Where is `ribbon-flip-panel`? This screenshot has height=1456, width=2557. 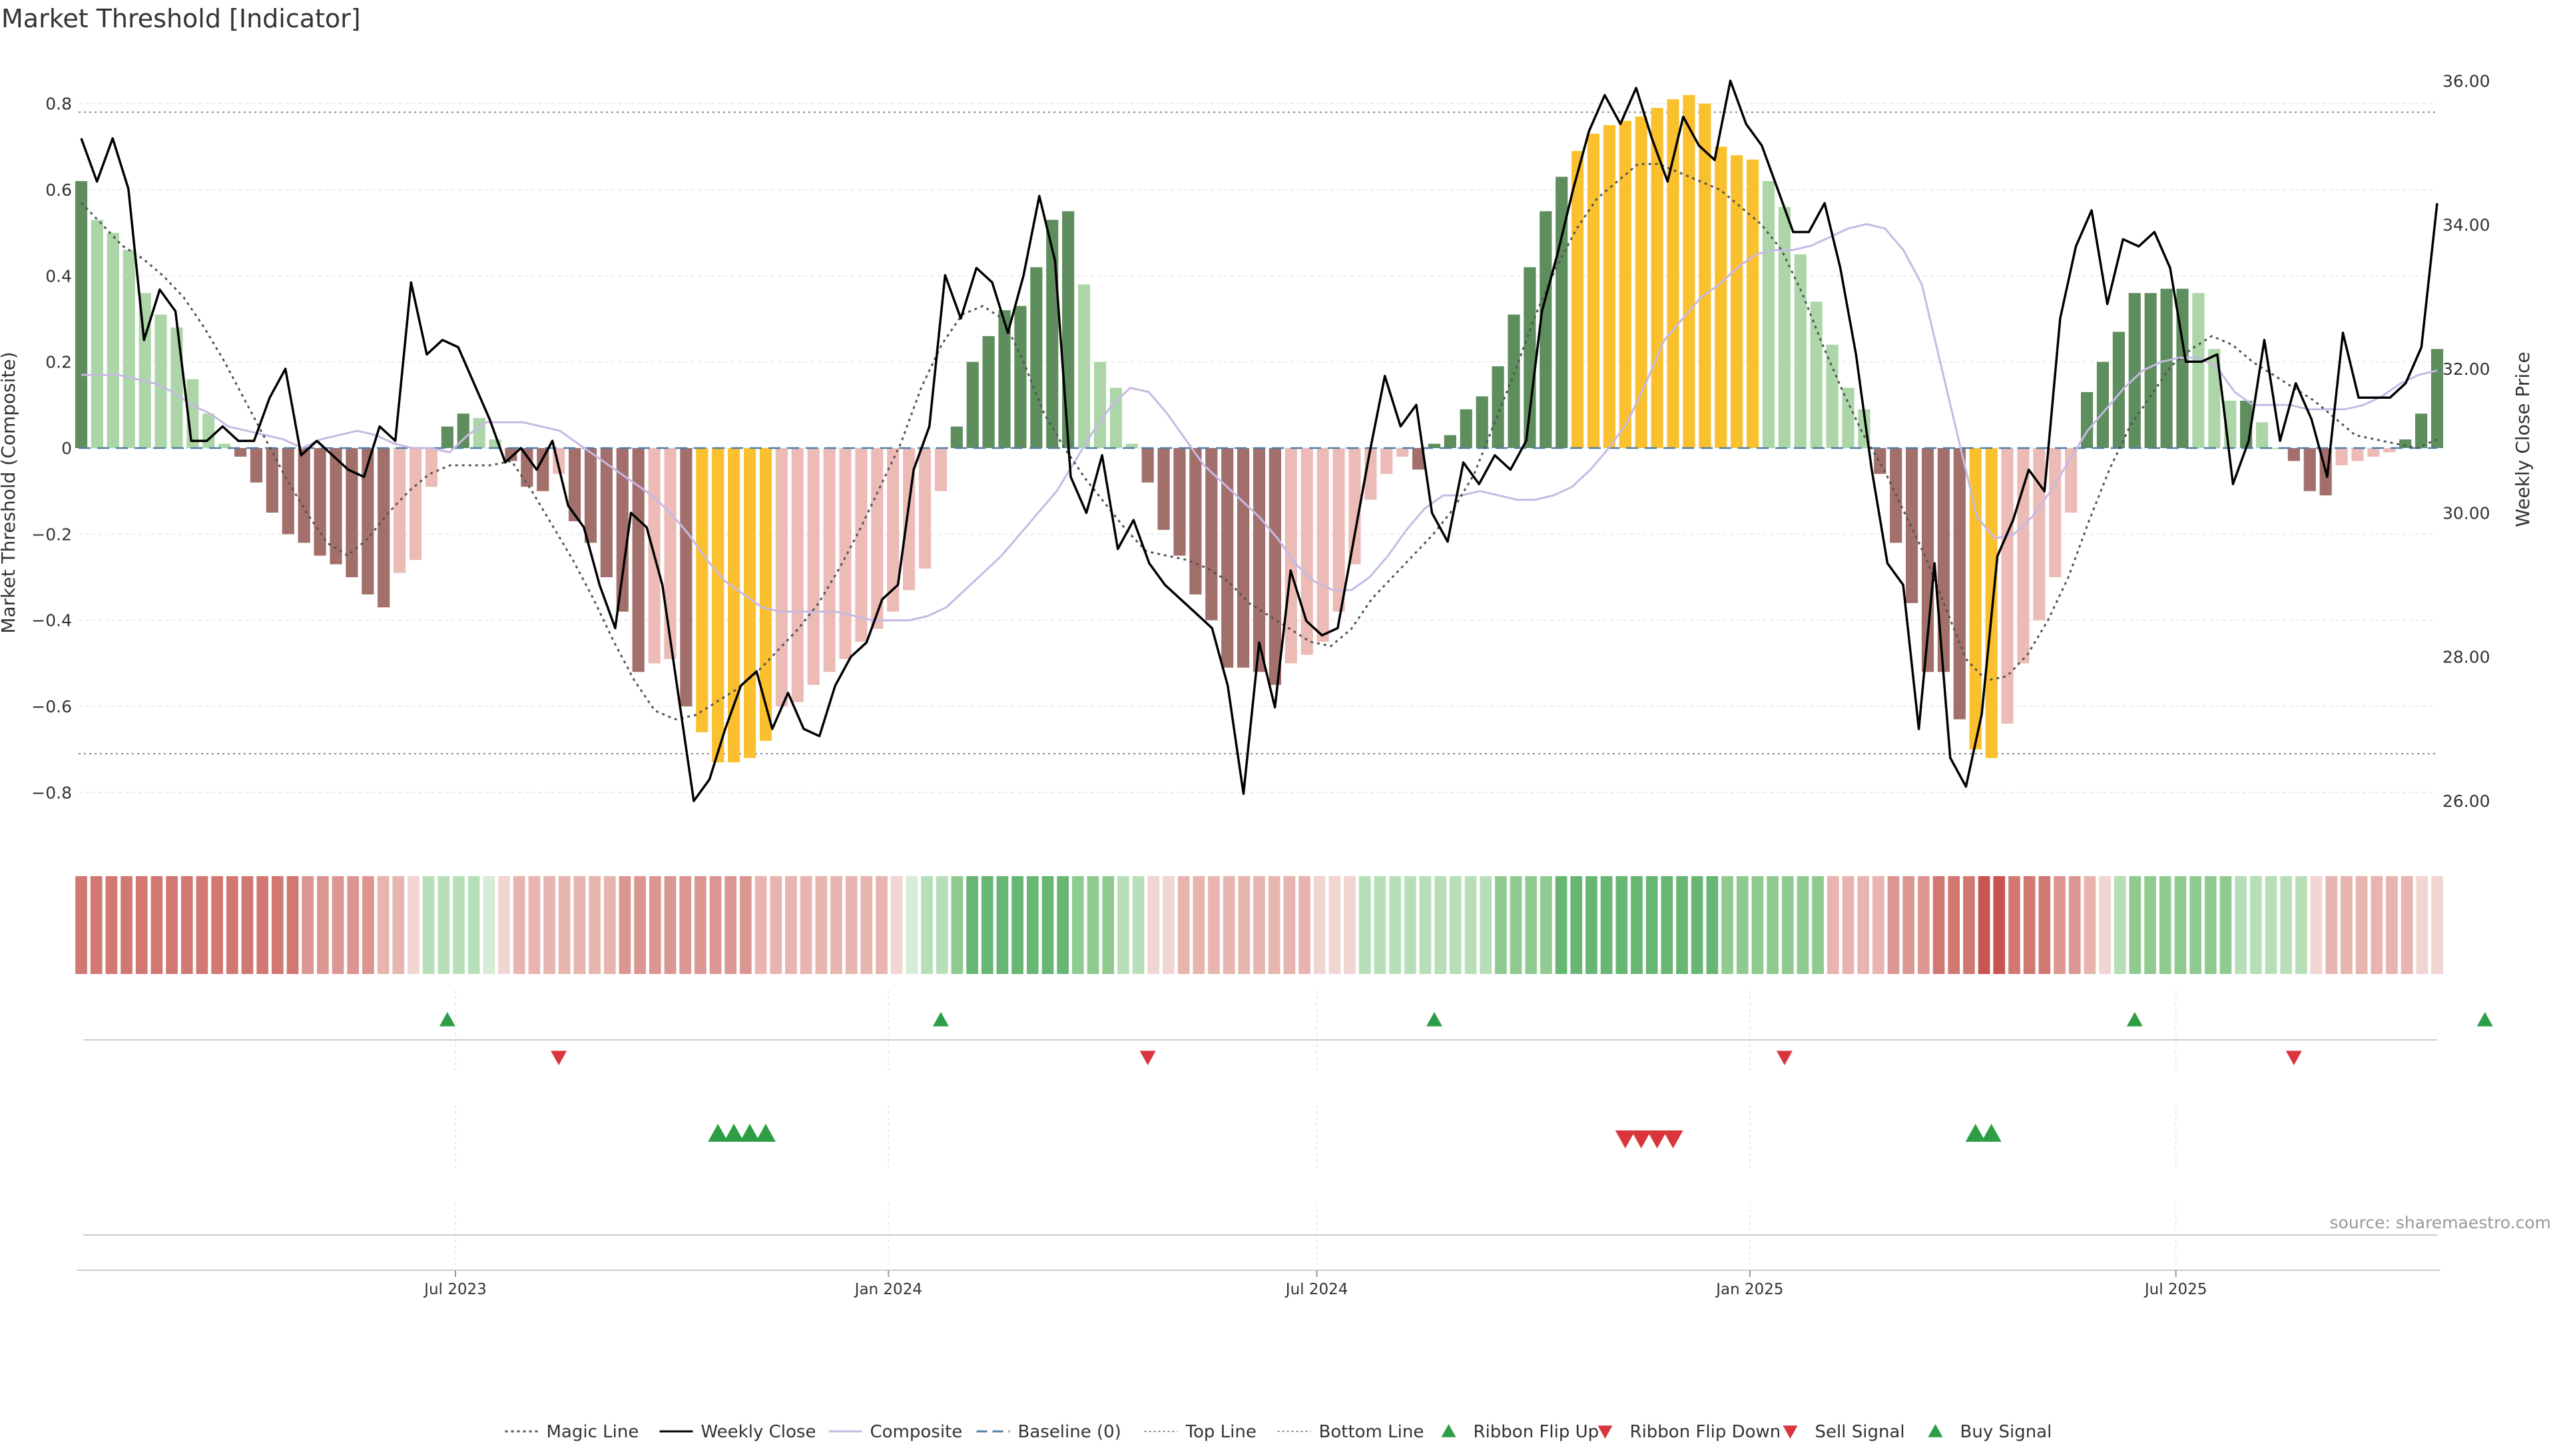 ribbon-flip-panel is located at coordinates (1288, 1031).